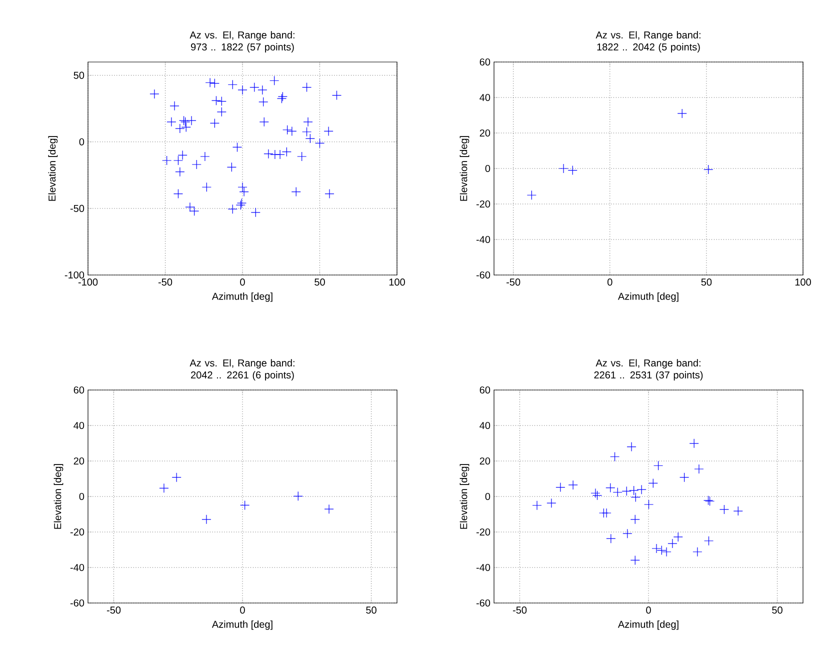  Describe the element at coordinates (242, 369) in the screenshot. I see `chart-title: Az vs. El, Range band: 2042 .. 2261 (6 points)` at that location.